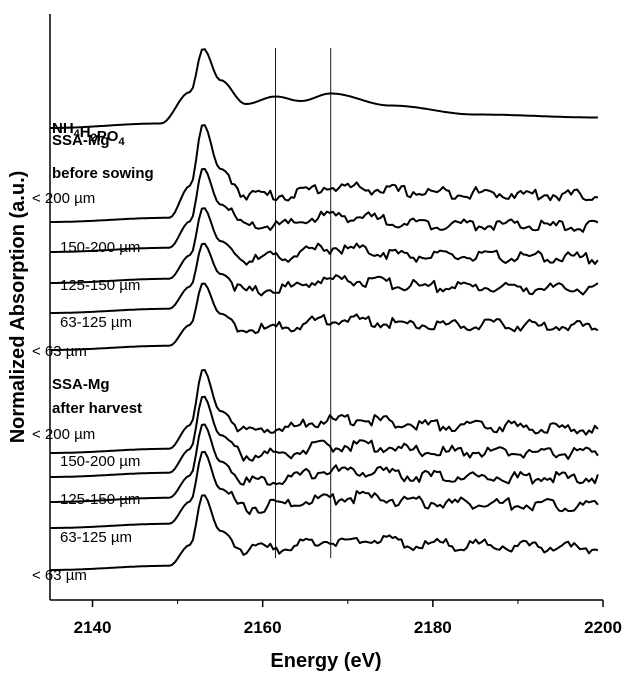 This screenshot has height=674, width=634. Describe the element at coordinates (63, 434) in the screenshot. I see `trace-label-6: < 200 µm` at that location.